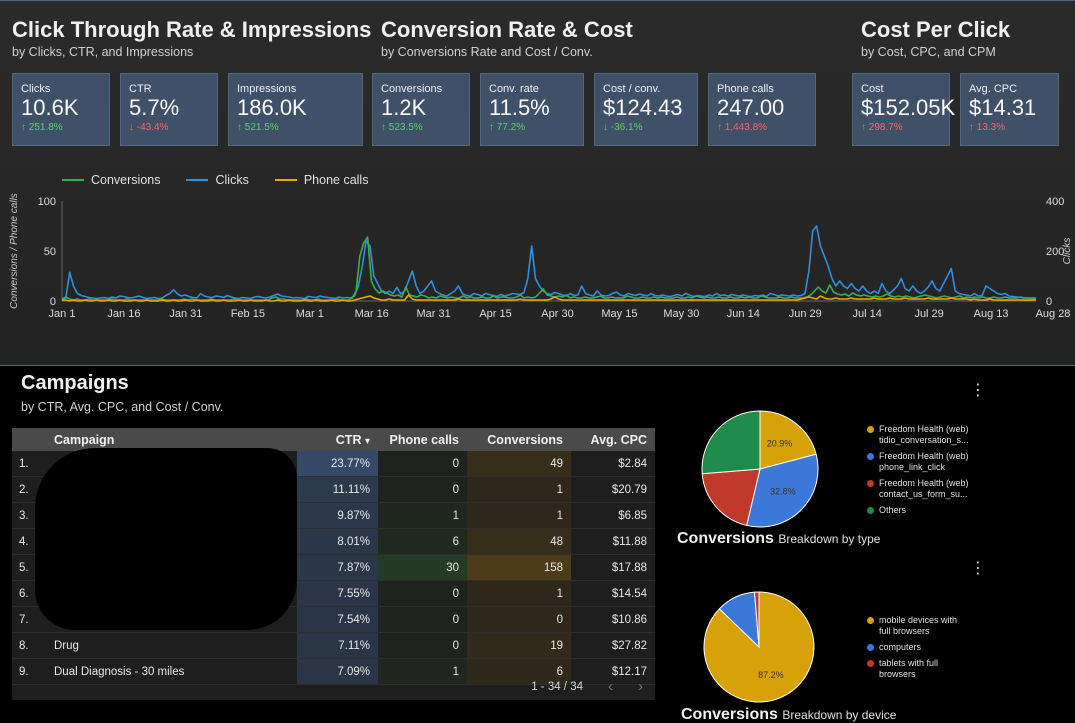  Describe the element at coordinates (619, 439) in the screenshot. I see `header-avg-cpc: Avg. CPC` at that location.